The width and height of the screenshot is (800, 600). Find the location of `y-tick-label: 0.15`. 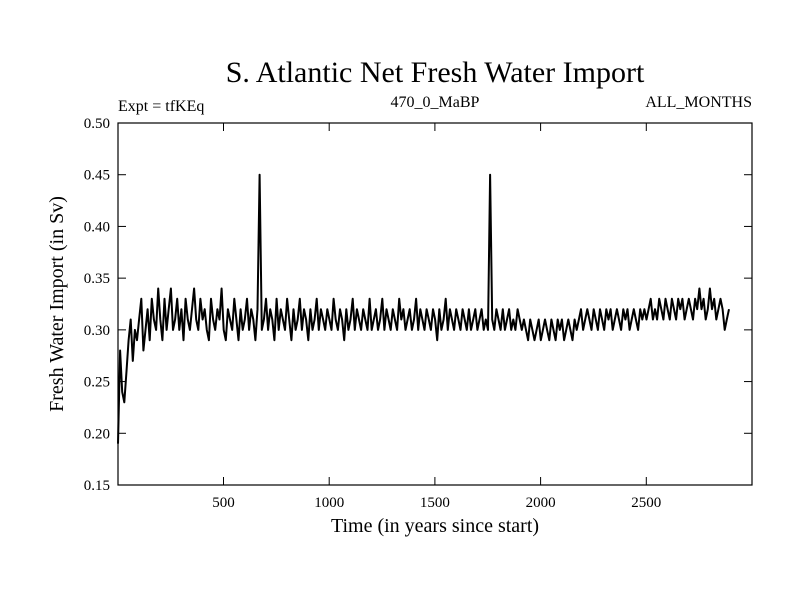

y-tick-label: 0.15 is located at coordinates (97, 486).